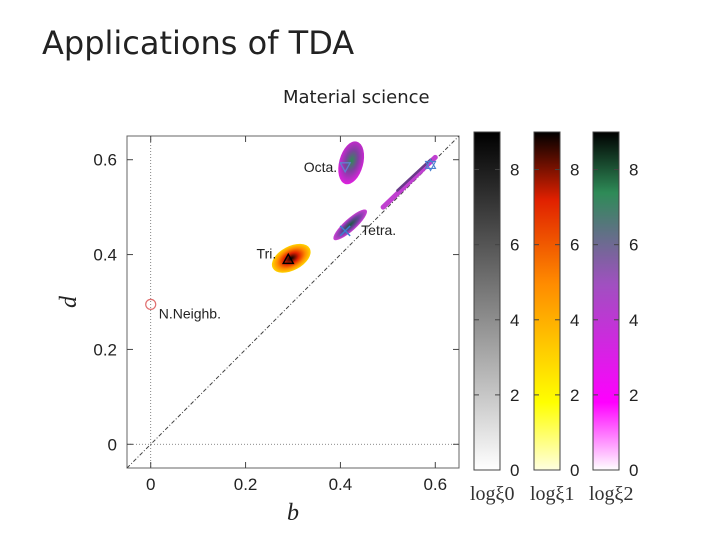 The image size is (720, 540). What do you see at coordinates (354, 207) in the screenshot?
I see `cluster-regions` at bounding box center [354, 207].